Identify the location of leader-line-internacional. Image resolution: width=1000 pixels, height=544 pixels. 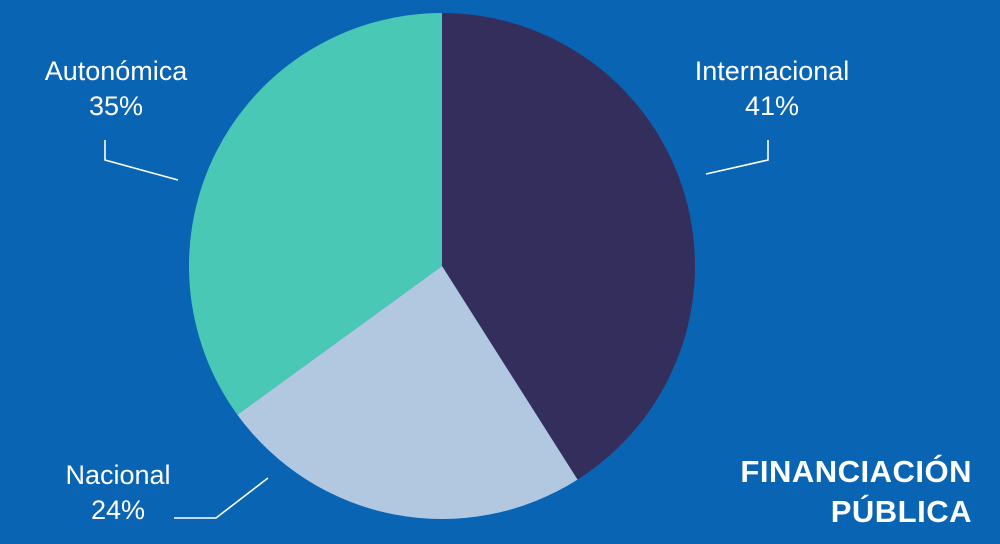
(737, 157).